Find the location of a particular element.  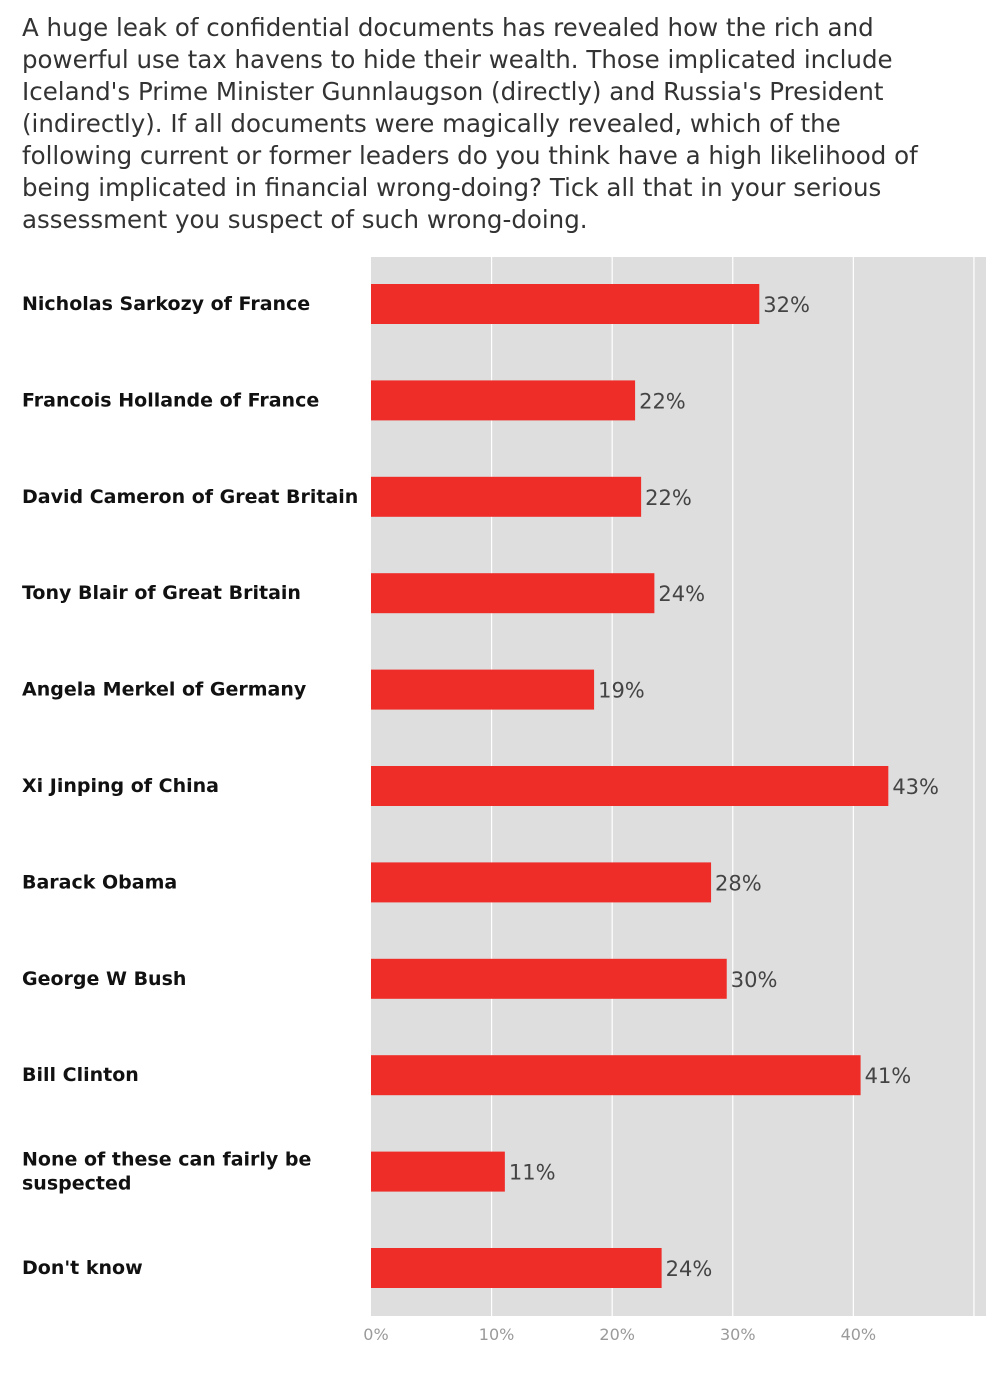

value-label: 28% is located at coordinates (738, 883).